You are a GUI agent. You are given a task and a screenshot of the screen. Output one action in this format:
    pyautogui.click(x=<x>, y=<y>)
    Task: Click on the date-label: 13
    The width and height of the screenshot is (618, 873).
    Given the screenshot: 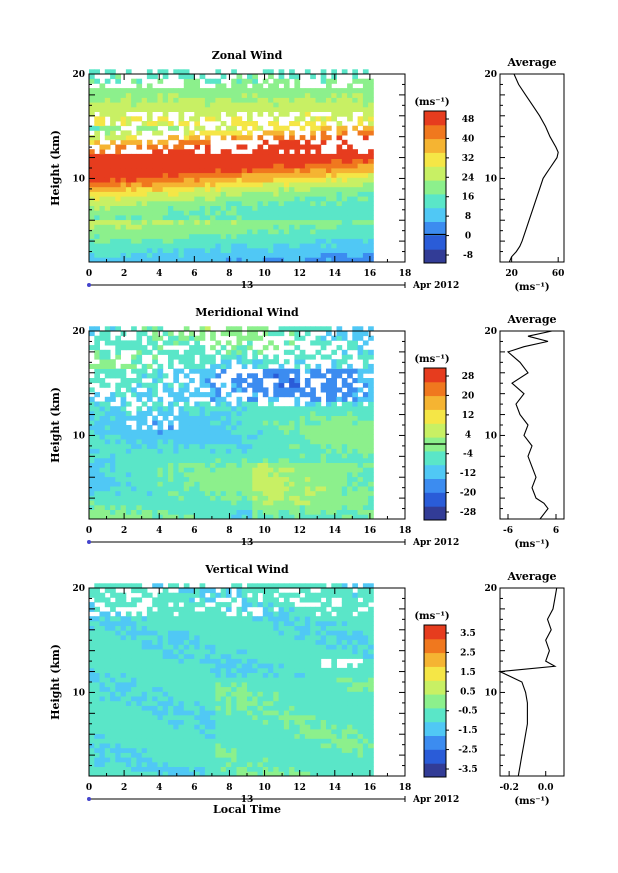 What is the action you would take?
    pyautogui.click(x=247, y=800)
    